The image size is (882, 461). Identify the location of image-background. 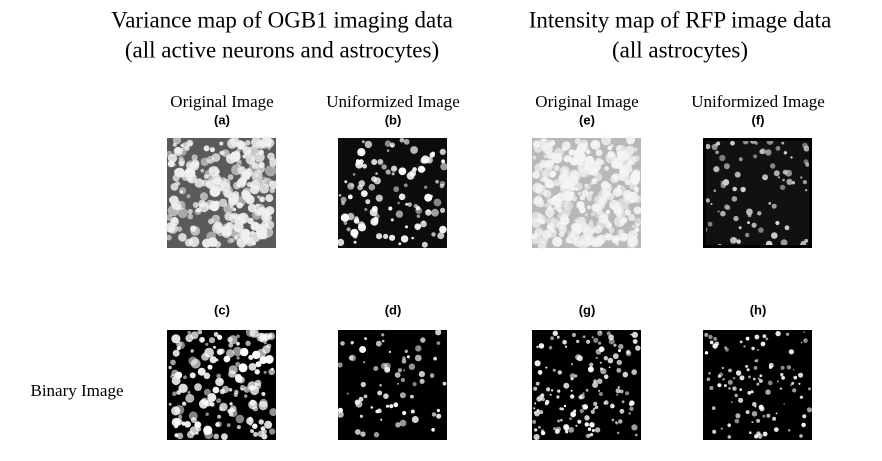
(757, 193).